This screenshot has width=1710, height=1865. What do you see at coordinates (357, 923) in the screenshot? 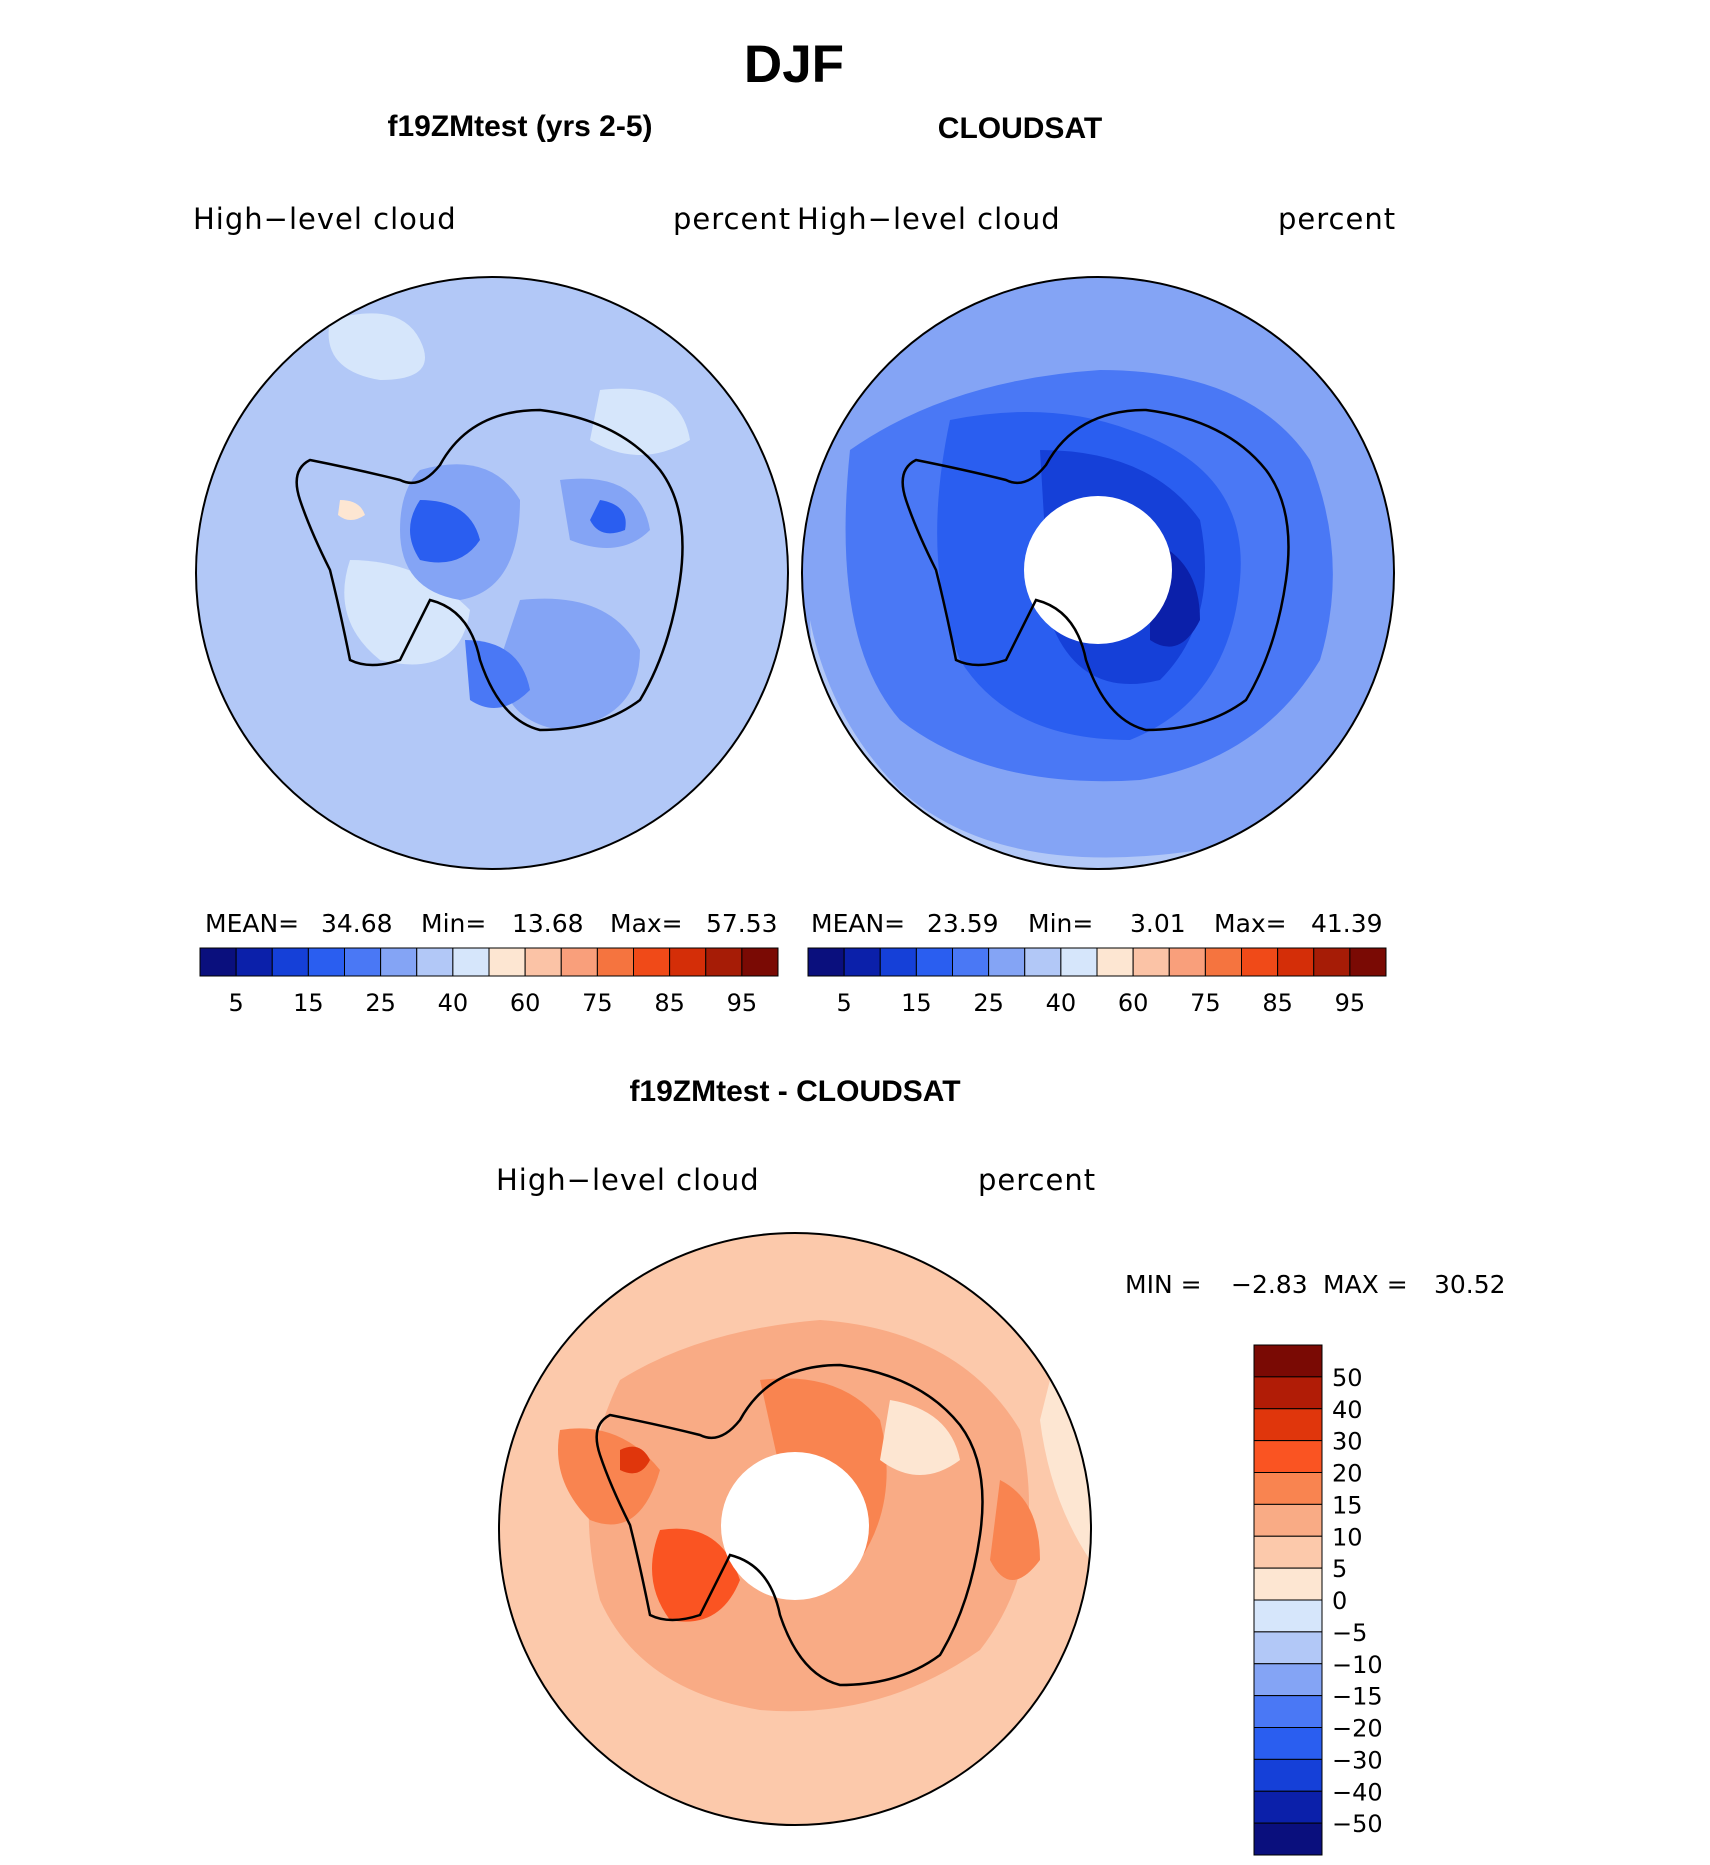
I see `panel-1-mean: 34.68` at bounding box center [357, 923].